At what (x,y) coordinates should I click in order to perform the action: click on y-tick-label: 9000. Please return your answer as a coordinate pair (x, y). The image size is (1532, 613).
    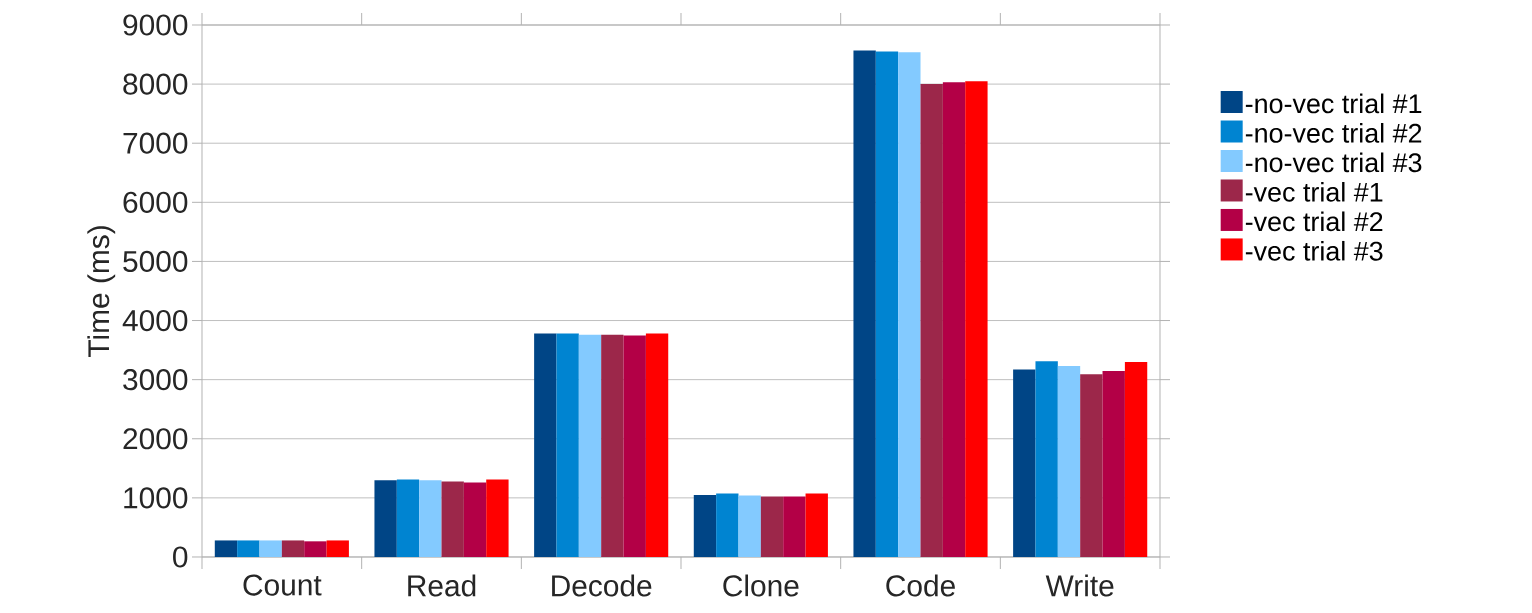
    Looking at the image, I should click on (155, 25).